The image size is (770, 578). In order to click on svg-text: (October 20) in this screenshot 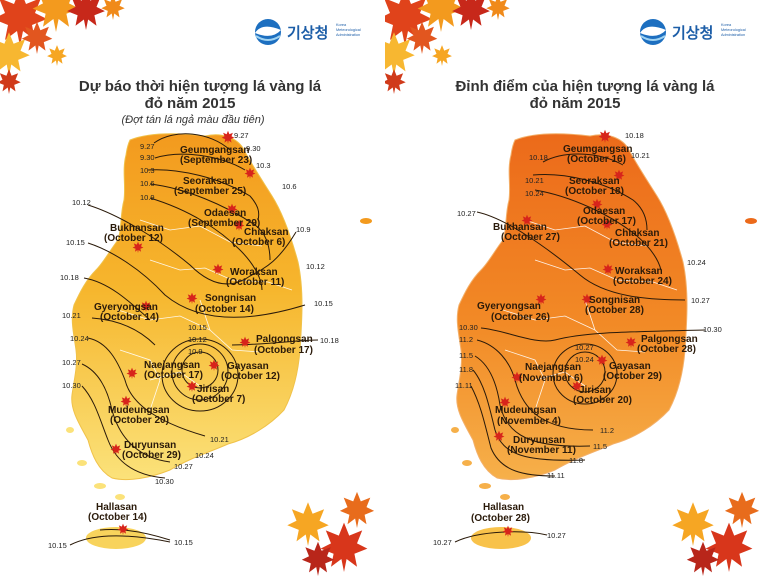, I will do `click(139, 420)`.